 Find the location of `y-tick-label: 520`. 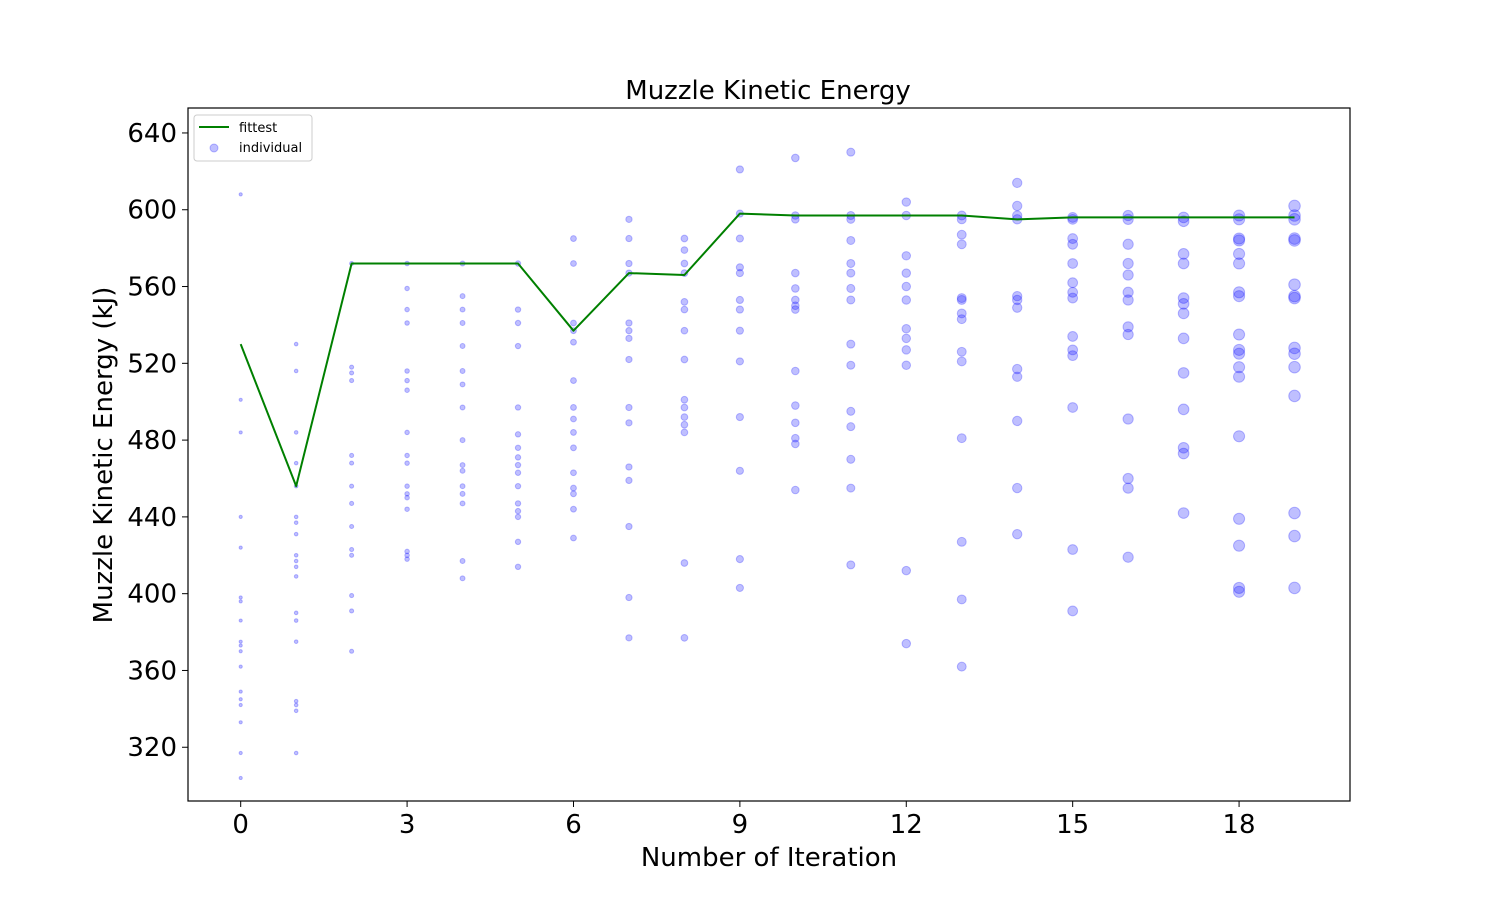

y-tick-label: 520 is located at coordinates (152, 364).